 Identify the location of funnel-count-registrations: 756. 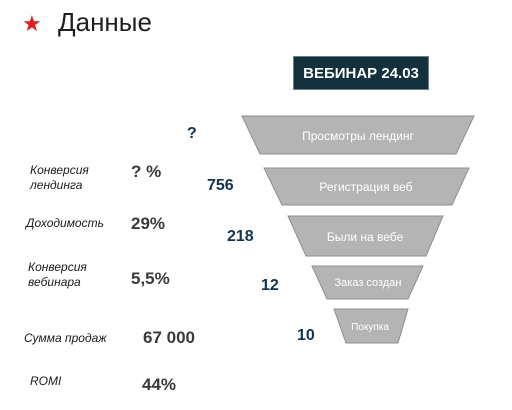
(220, 185).